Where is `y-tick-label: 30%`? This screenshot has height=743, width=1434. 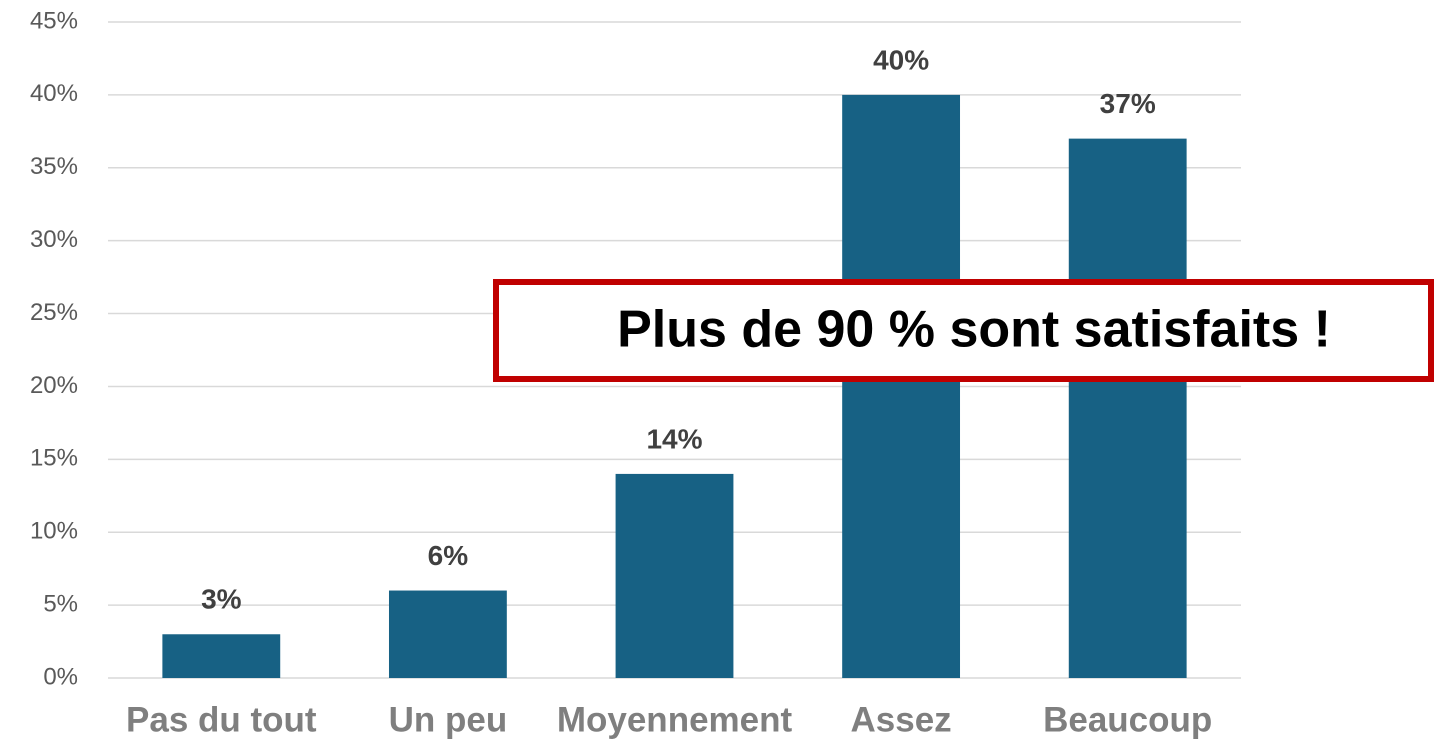 y-tick-label: 30% is located at coordinates (54, 239).